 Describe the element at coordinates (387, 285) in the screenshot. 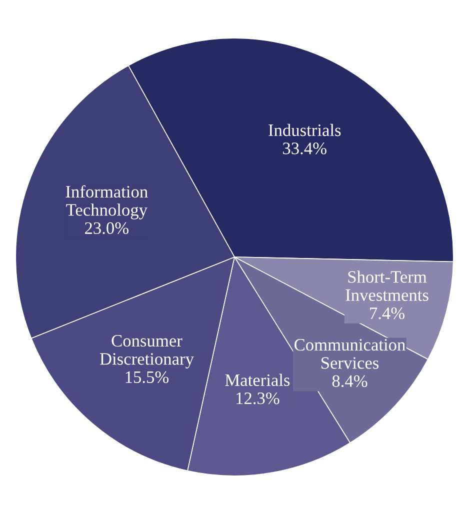

I see `slice-label: Short-Term Investments` at that location.